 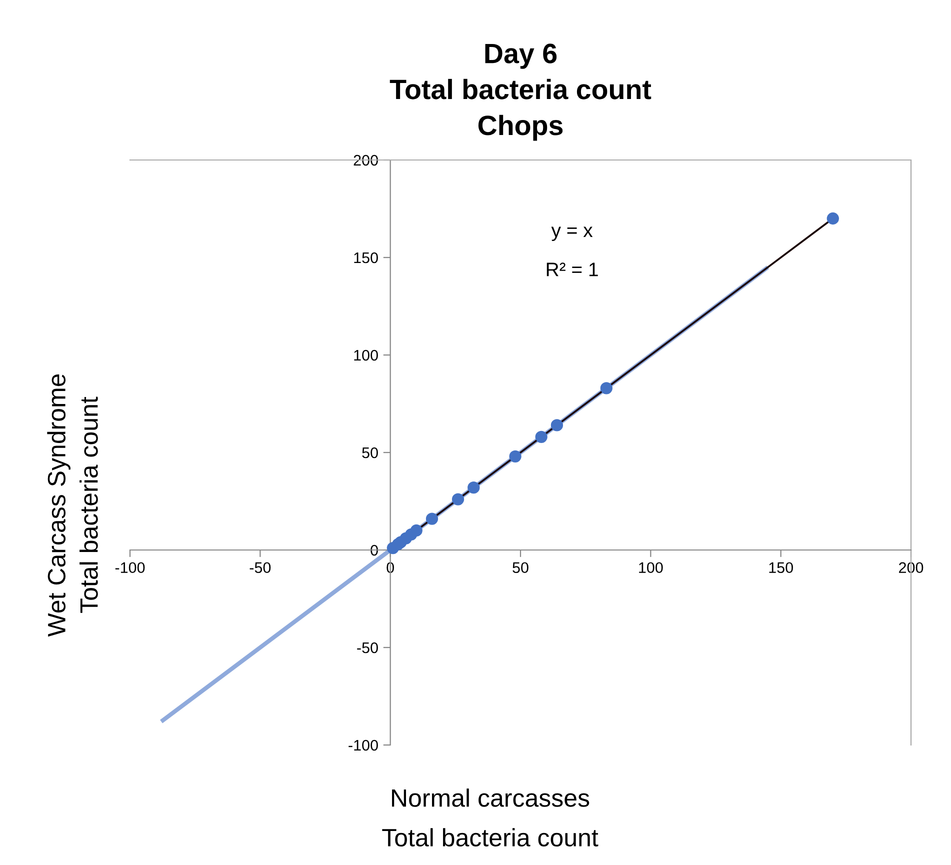 What do you see at coordinates (390, 568) in the screenshot?
I see `x-tick-label: 0` at bounding box center [390, 568].